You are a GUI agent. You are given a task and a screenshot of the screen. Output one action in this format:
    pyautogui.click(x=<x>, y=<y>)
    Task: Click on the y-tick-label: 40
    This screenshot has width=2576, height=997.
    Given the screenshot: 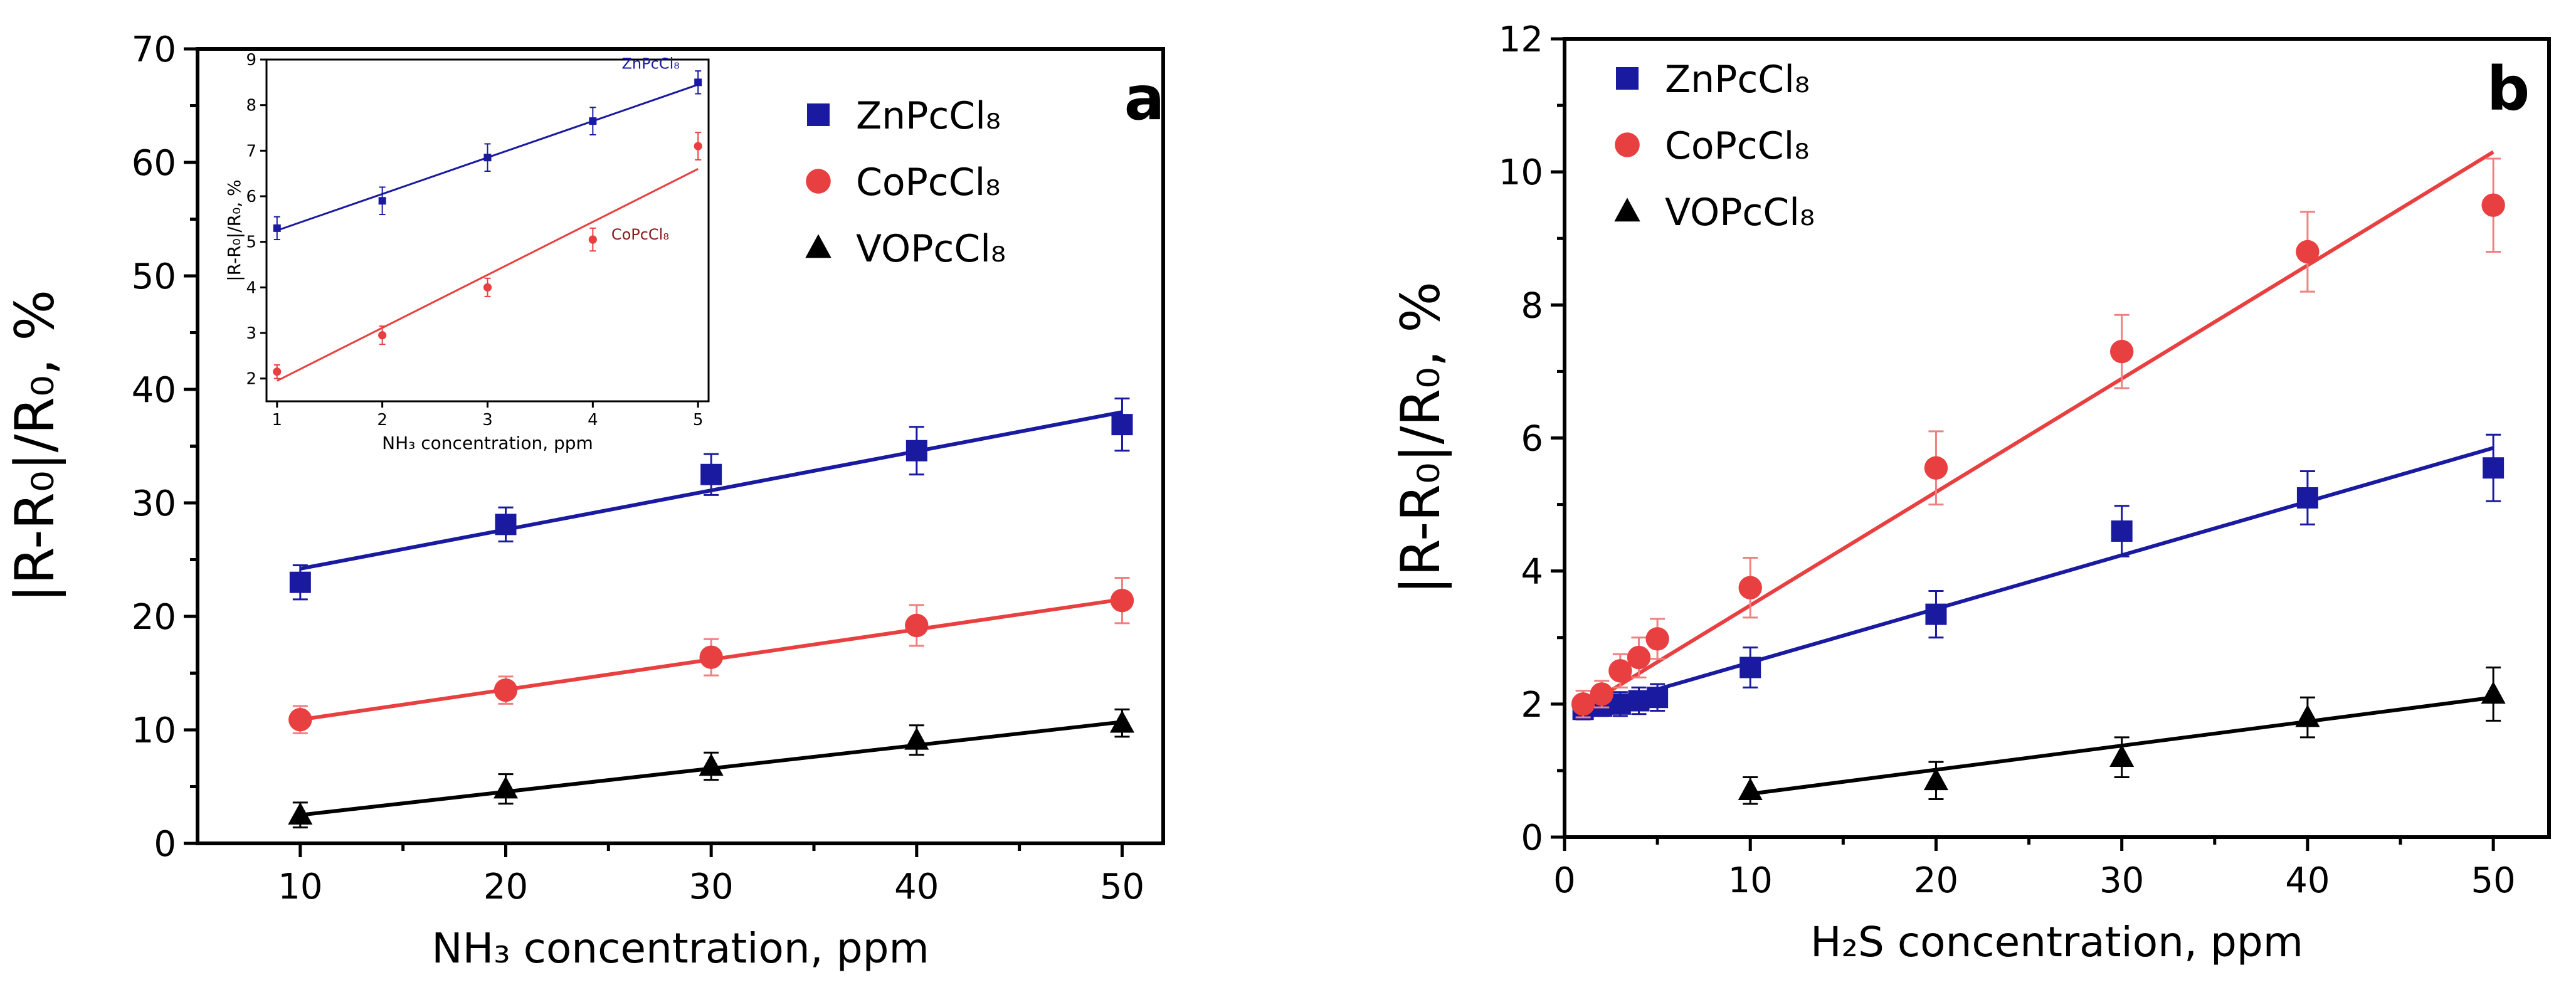 What is the action you would take?
    pyautogui.click(x=154, y=390)
    